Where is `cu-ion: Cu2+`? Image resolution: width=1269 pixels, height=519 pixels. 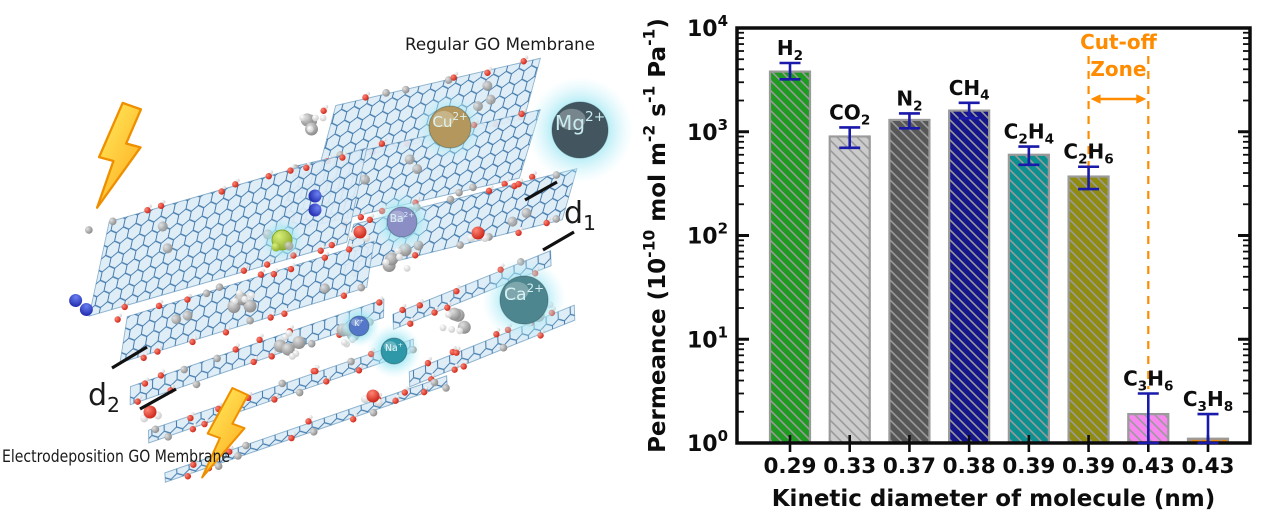 cu-ion: Cu2+ is located at coordinates (450, 127).